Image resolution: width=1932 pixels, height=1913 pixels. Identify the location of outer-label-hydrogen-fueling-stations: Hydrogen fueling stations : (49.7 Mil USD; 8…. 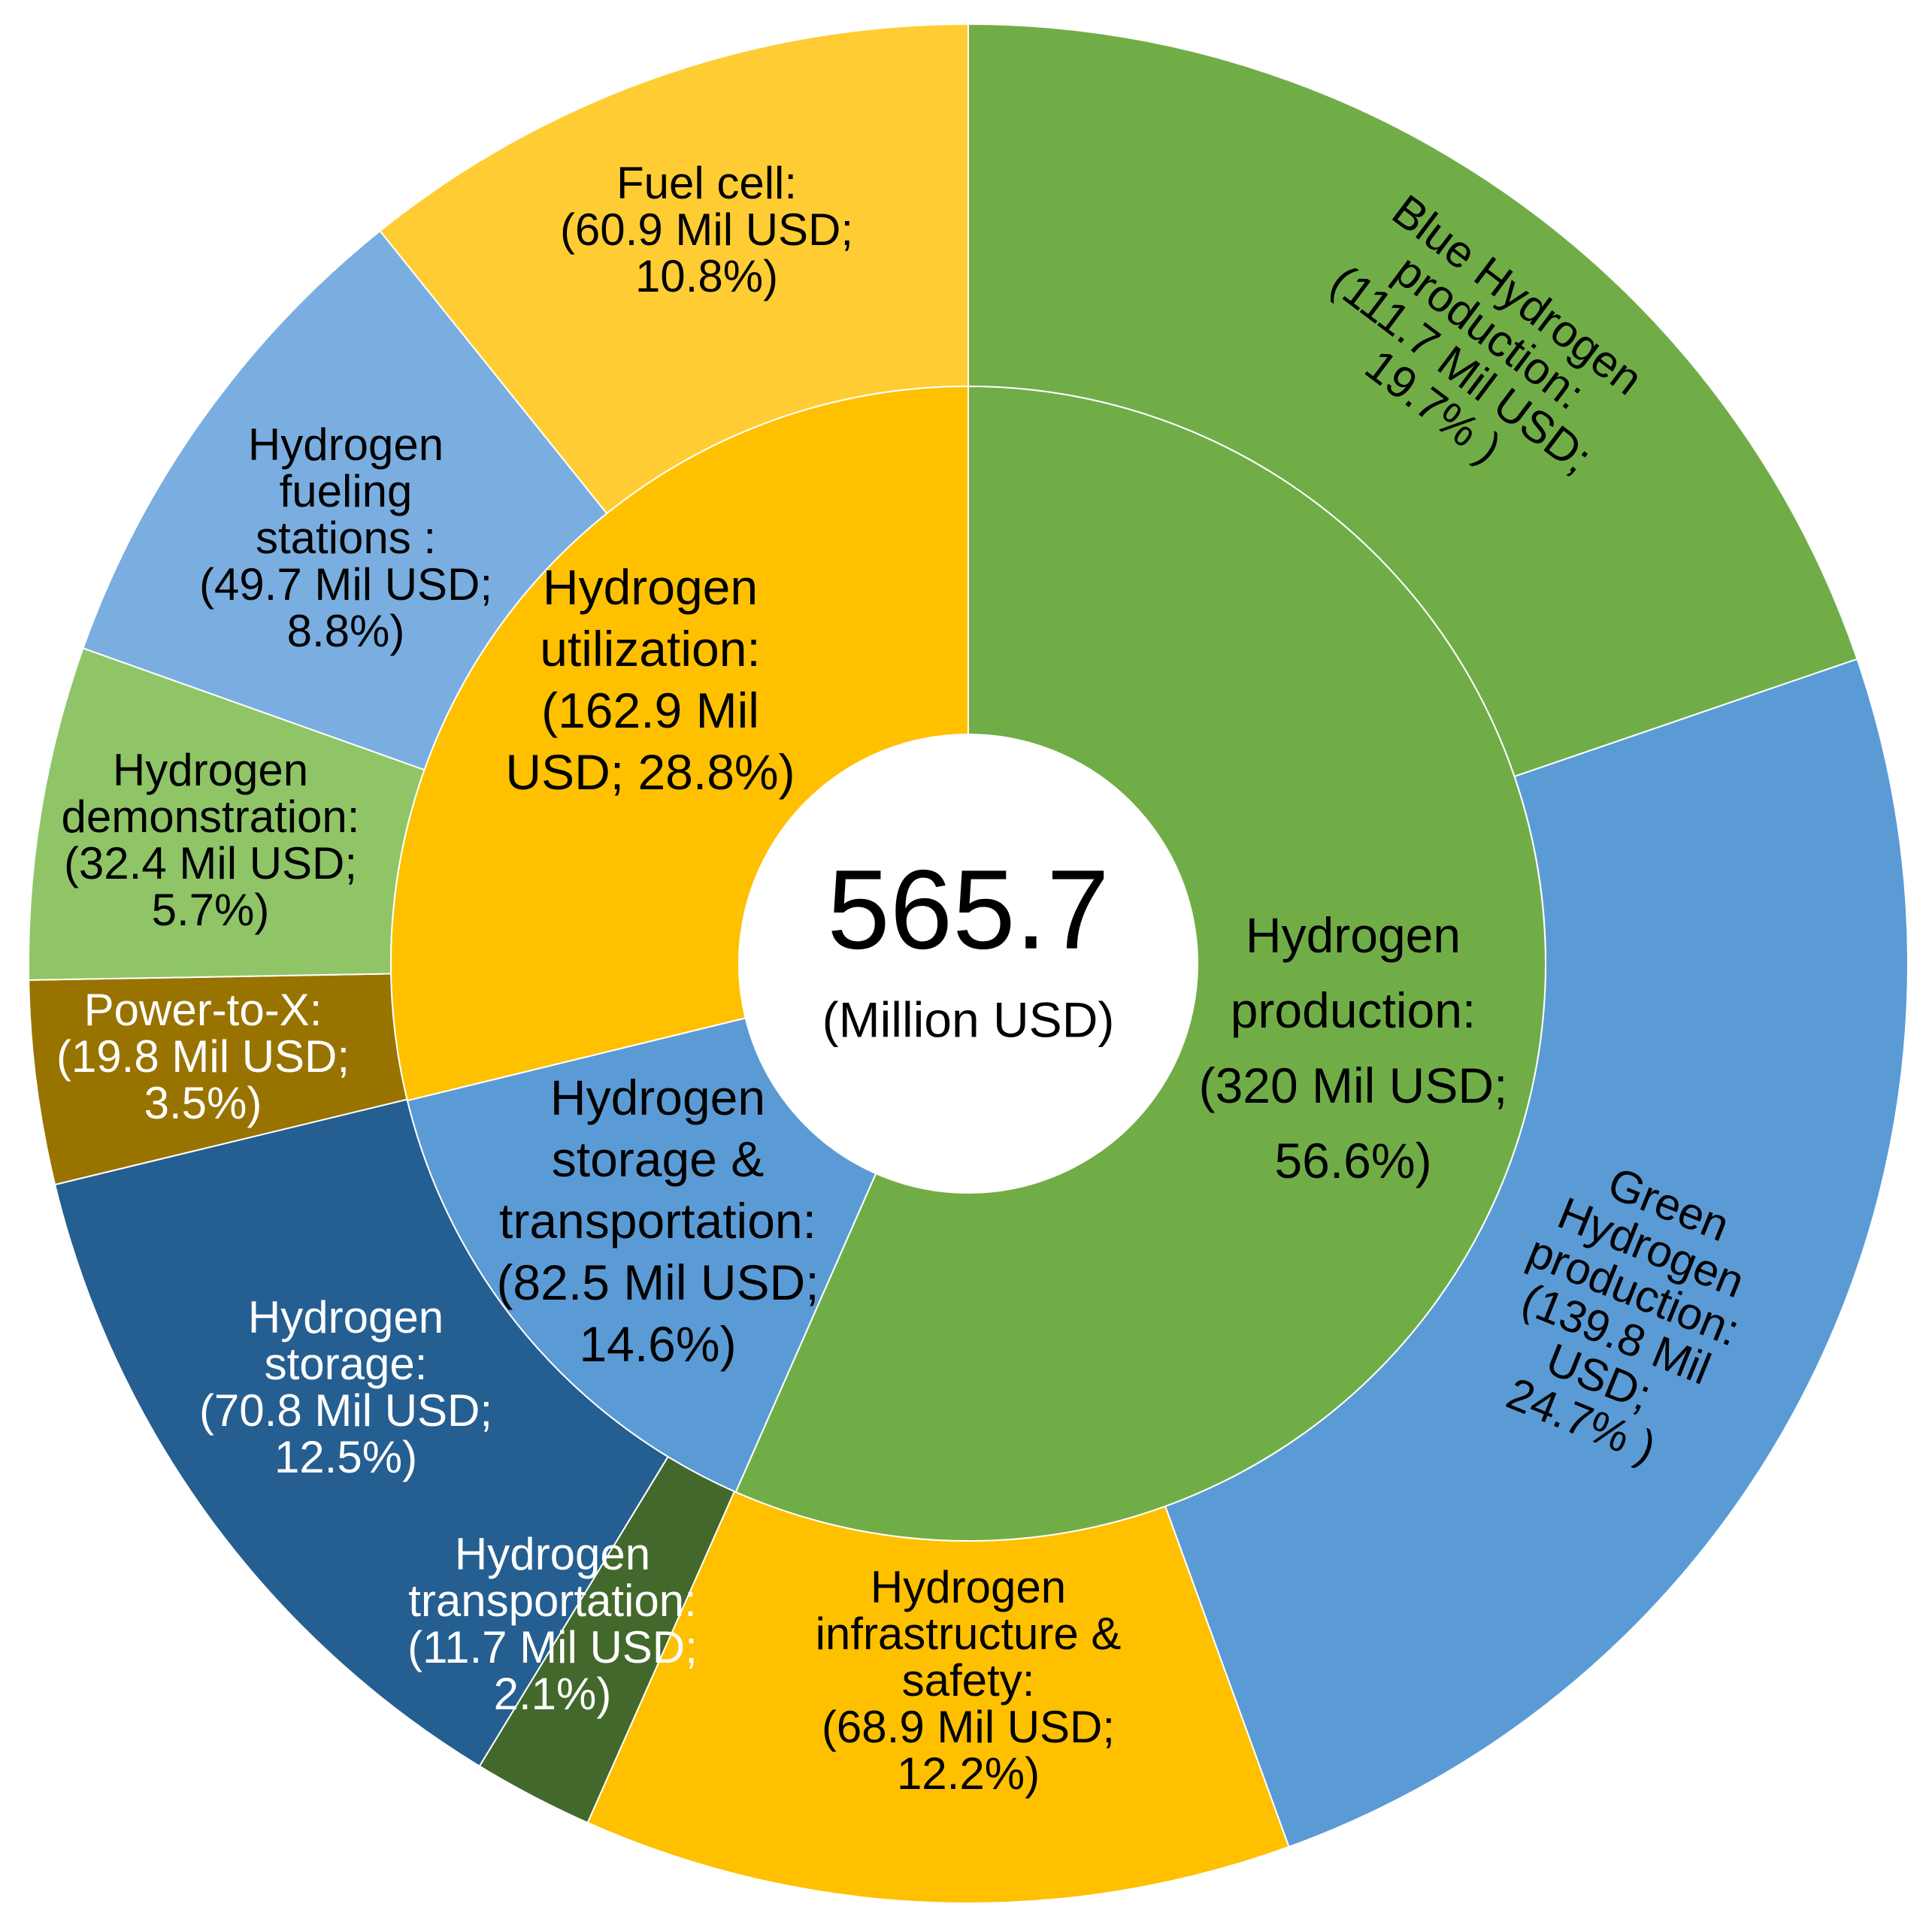
(345, 537).